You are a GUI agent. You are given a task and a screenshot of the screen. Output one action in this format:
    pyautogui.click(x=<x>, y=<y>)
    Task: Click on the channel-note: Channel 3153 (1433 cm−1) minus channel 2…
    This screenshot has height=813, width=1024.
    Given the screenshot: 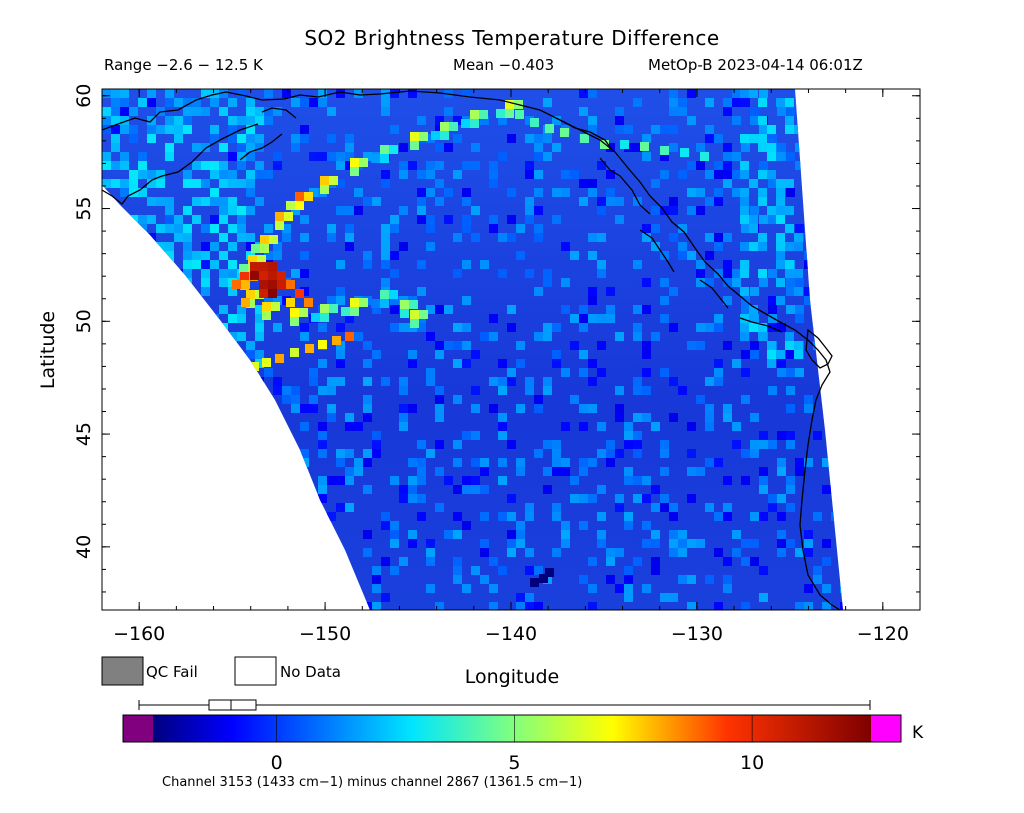 What is the action you would take?
    pyautogui.click(x=372, y=782)
    